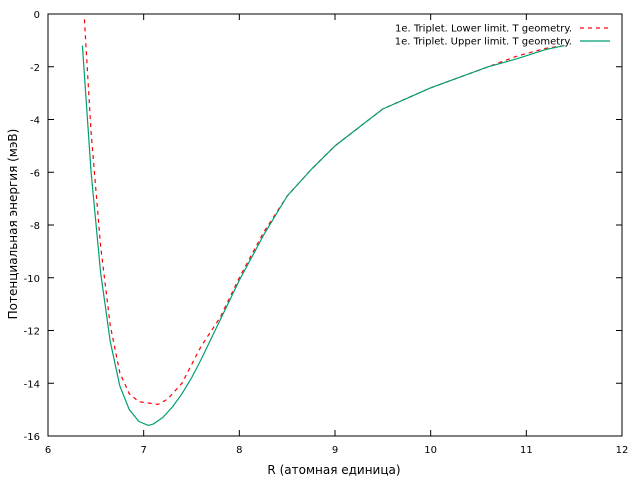 This screenshot has width=640, height=480. What do you see at coordinates (32, 437) in the screenshot?
I see `y-tick-label: -16` at bounding box center [32, 437].